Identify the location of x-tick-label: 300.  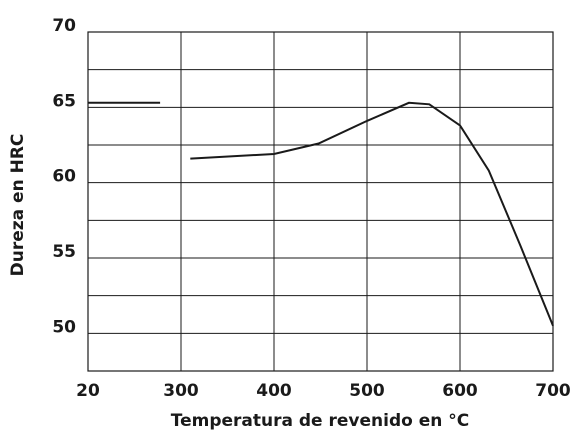
(181, 391).